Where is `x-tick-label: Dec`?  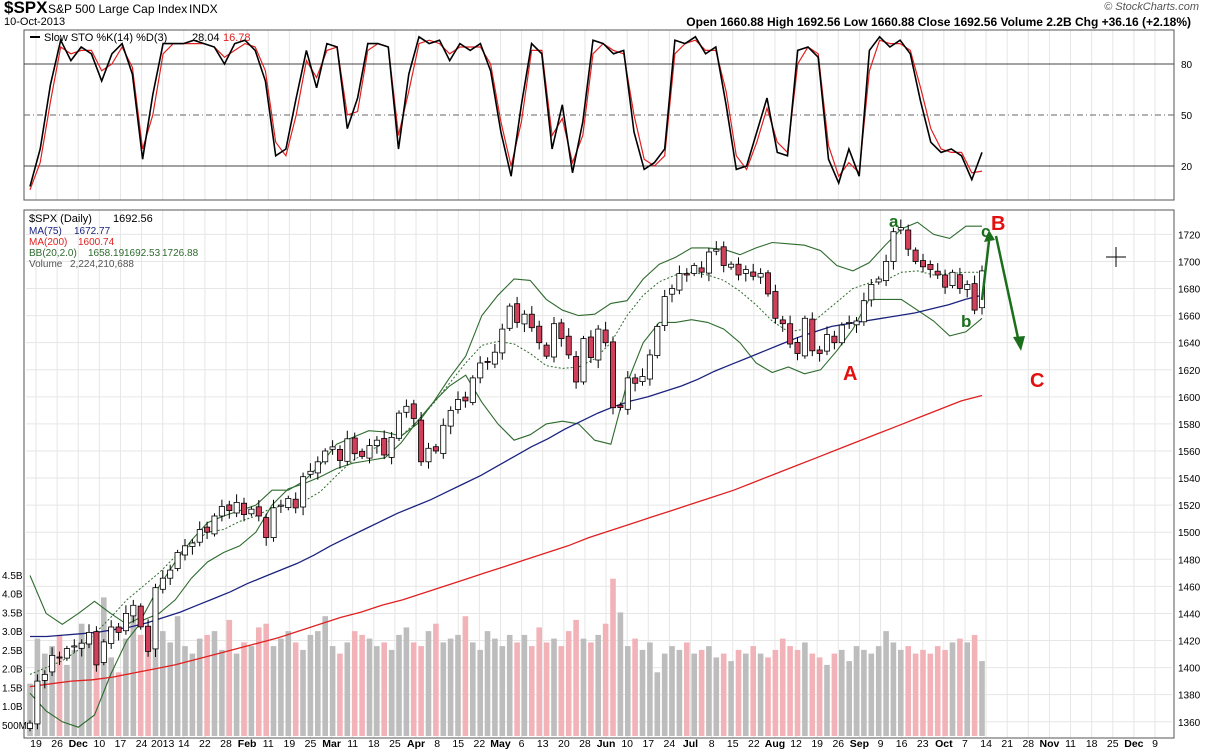 x-tick-label: Dec is located at coordinates (1133, 743).